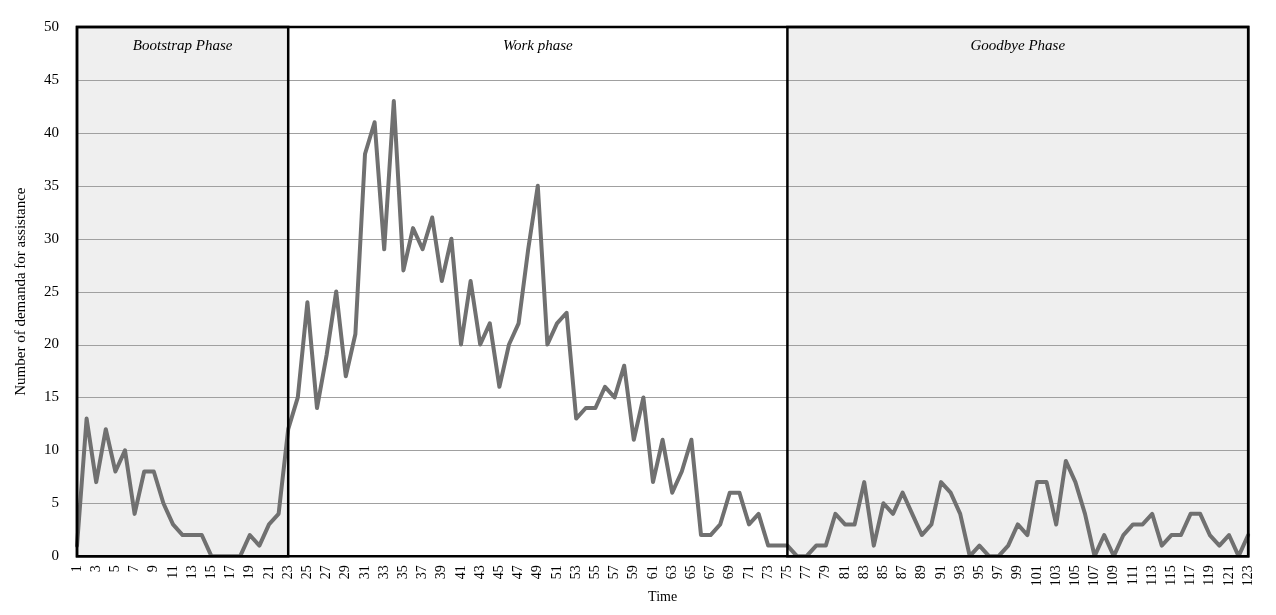 The height and width of the screenshot is (615, 1276). Describe the element at coordinates (671, 572) in the screenshot. I see `x-tick-label: 63` at that location.